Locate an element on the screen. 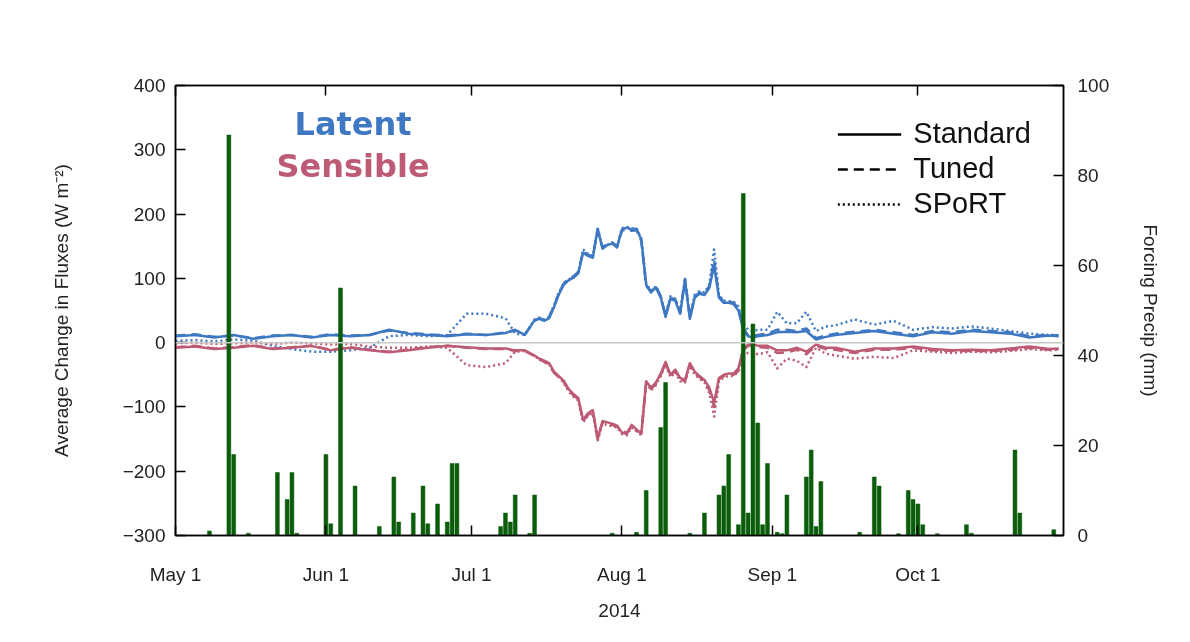 This screenshot has height=642, width=1190. y-tick-label: 100 is located at coordinates (149, 278).